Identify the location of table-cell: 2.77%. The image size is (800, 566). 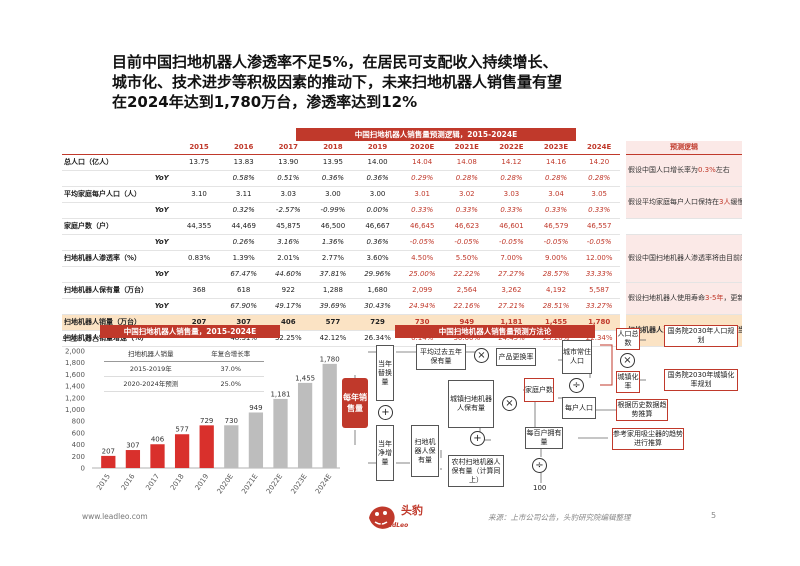
(333, 258).